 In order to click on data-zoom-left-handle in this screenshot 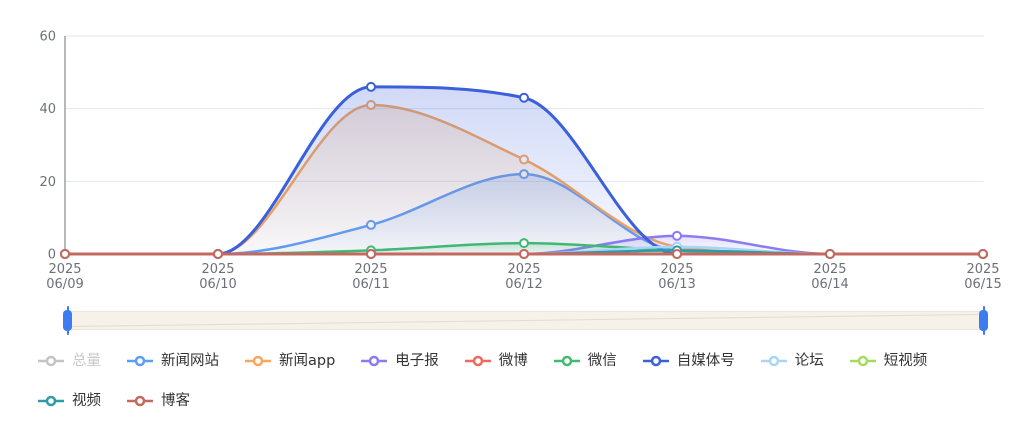, I will do `click(67, 320)`.